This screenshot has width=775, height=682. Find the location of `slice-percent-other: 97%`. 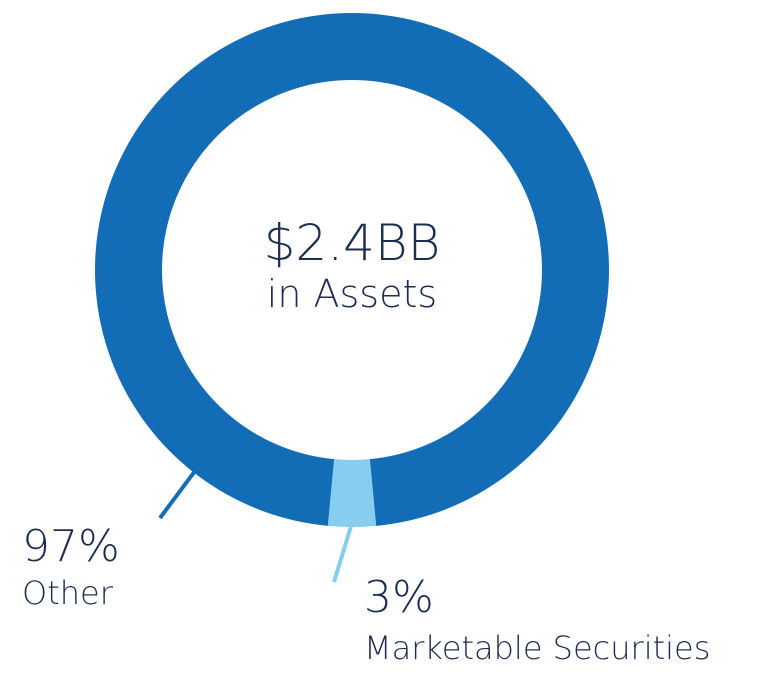

slice-percent-other: 97% is located at coordinates (71, 546).